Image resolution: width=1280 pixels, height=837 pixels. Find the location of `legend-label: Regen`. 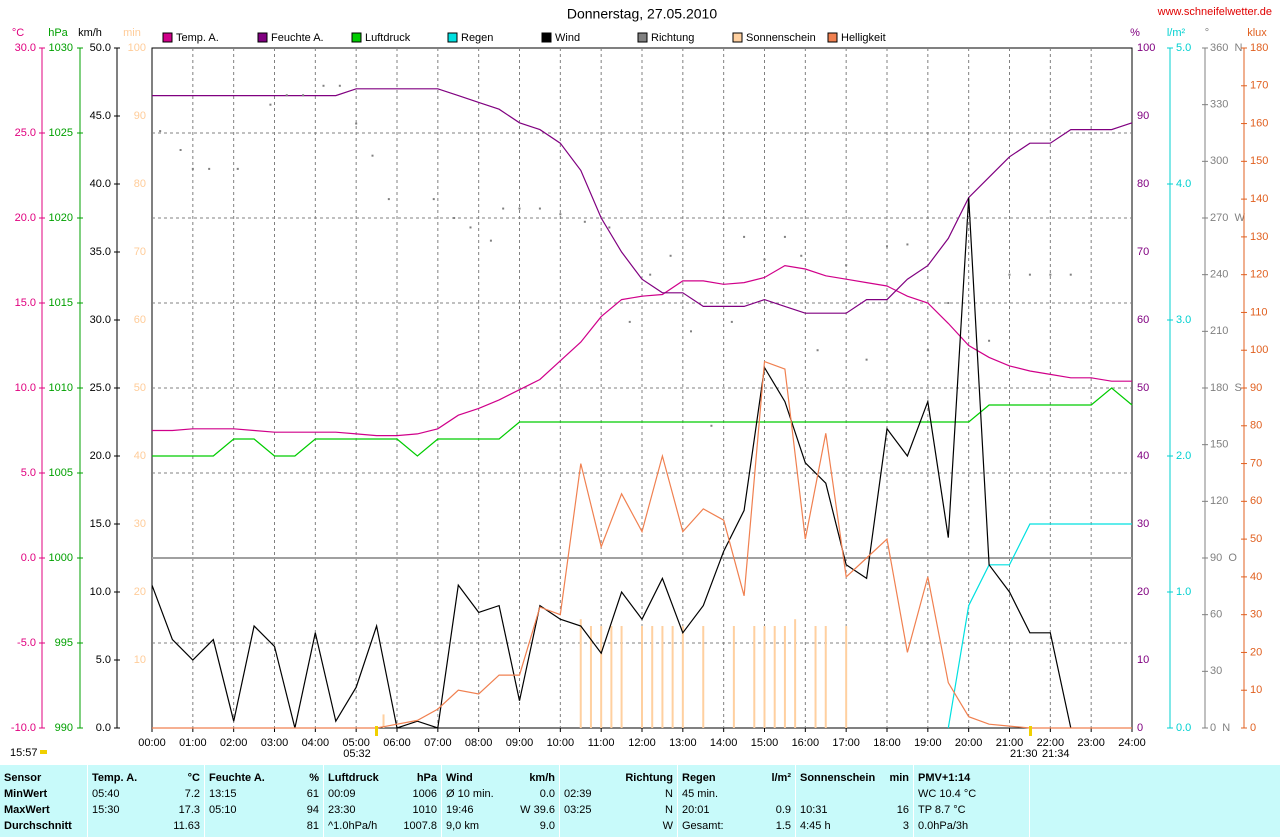

legend-label: Regen is located at coordinates (477, 38).